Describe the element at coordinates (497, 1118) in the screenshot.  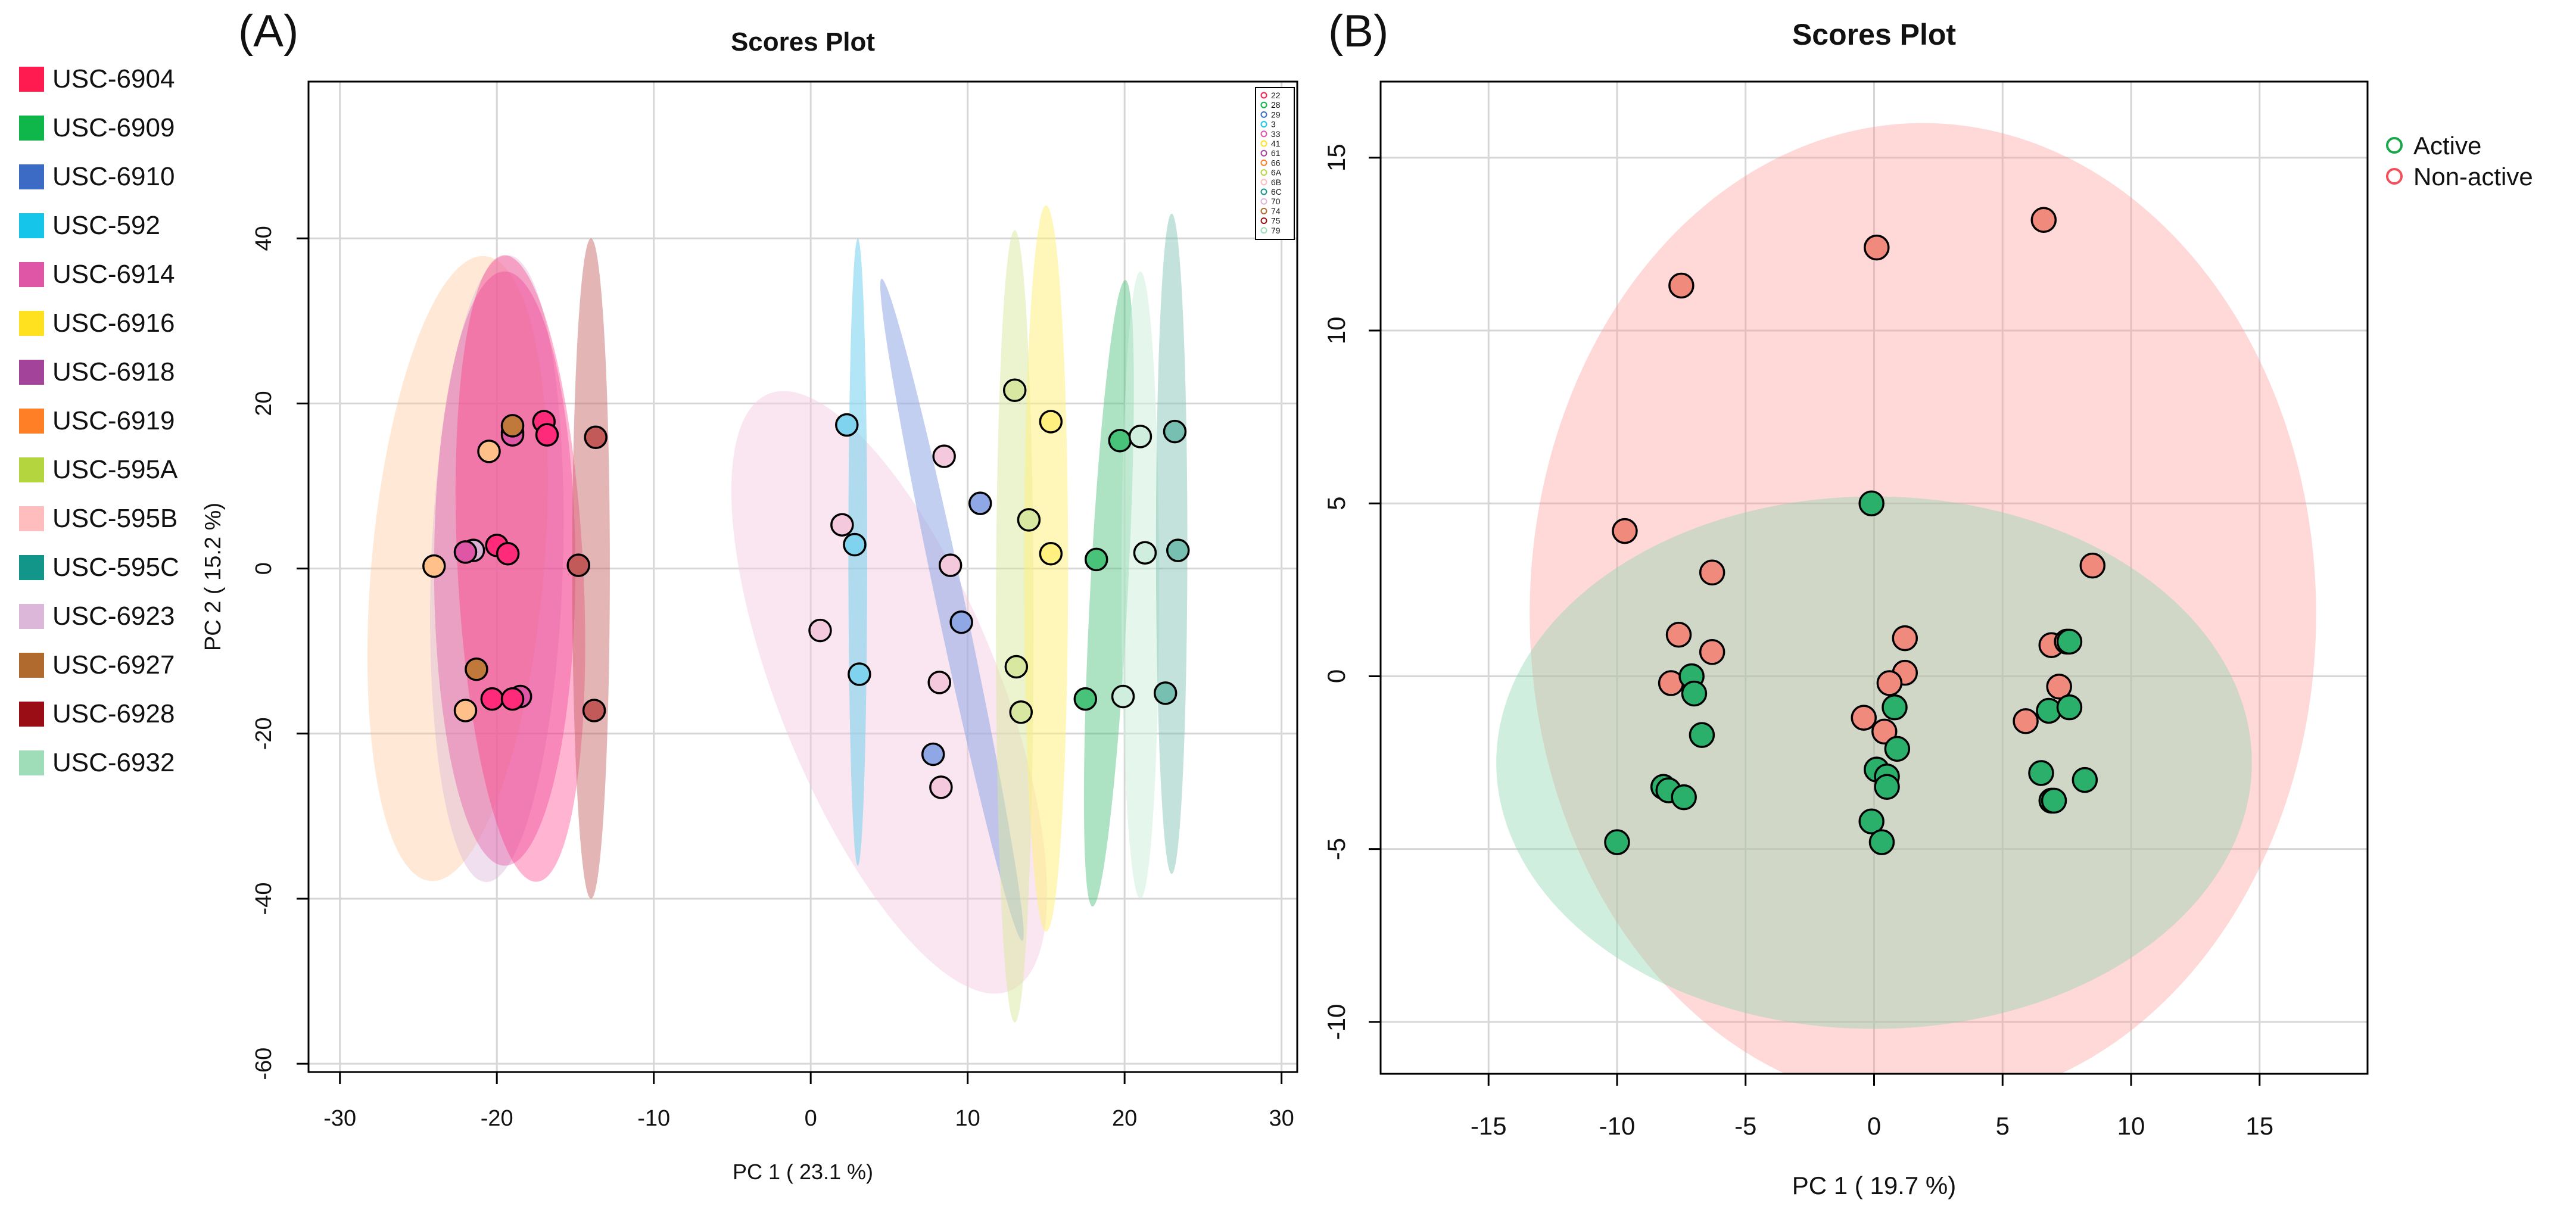
I see `x-tick-label: -20` at that location.